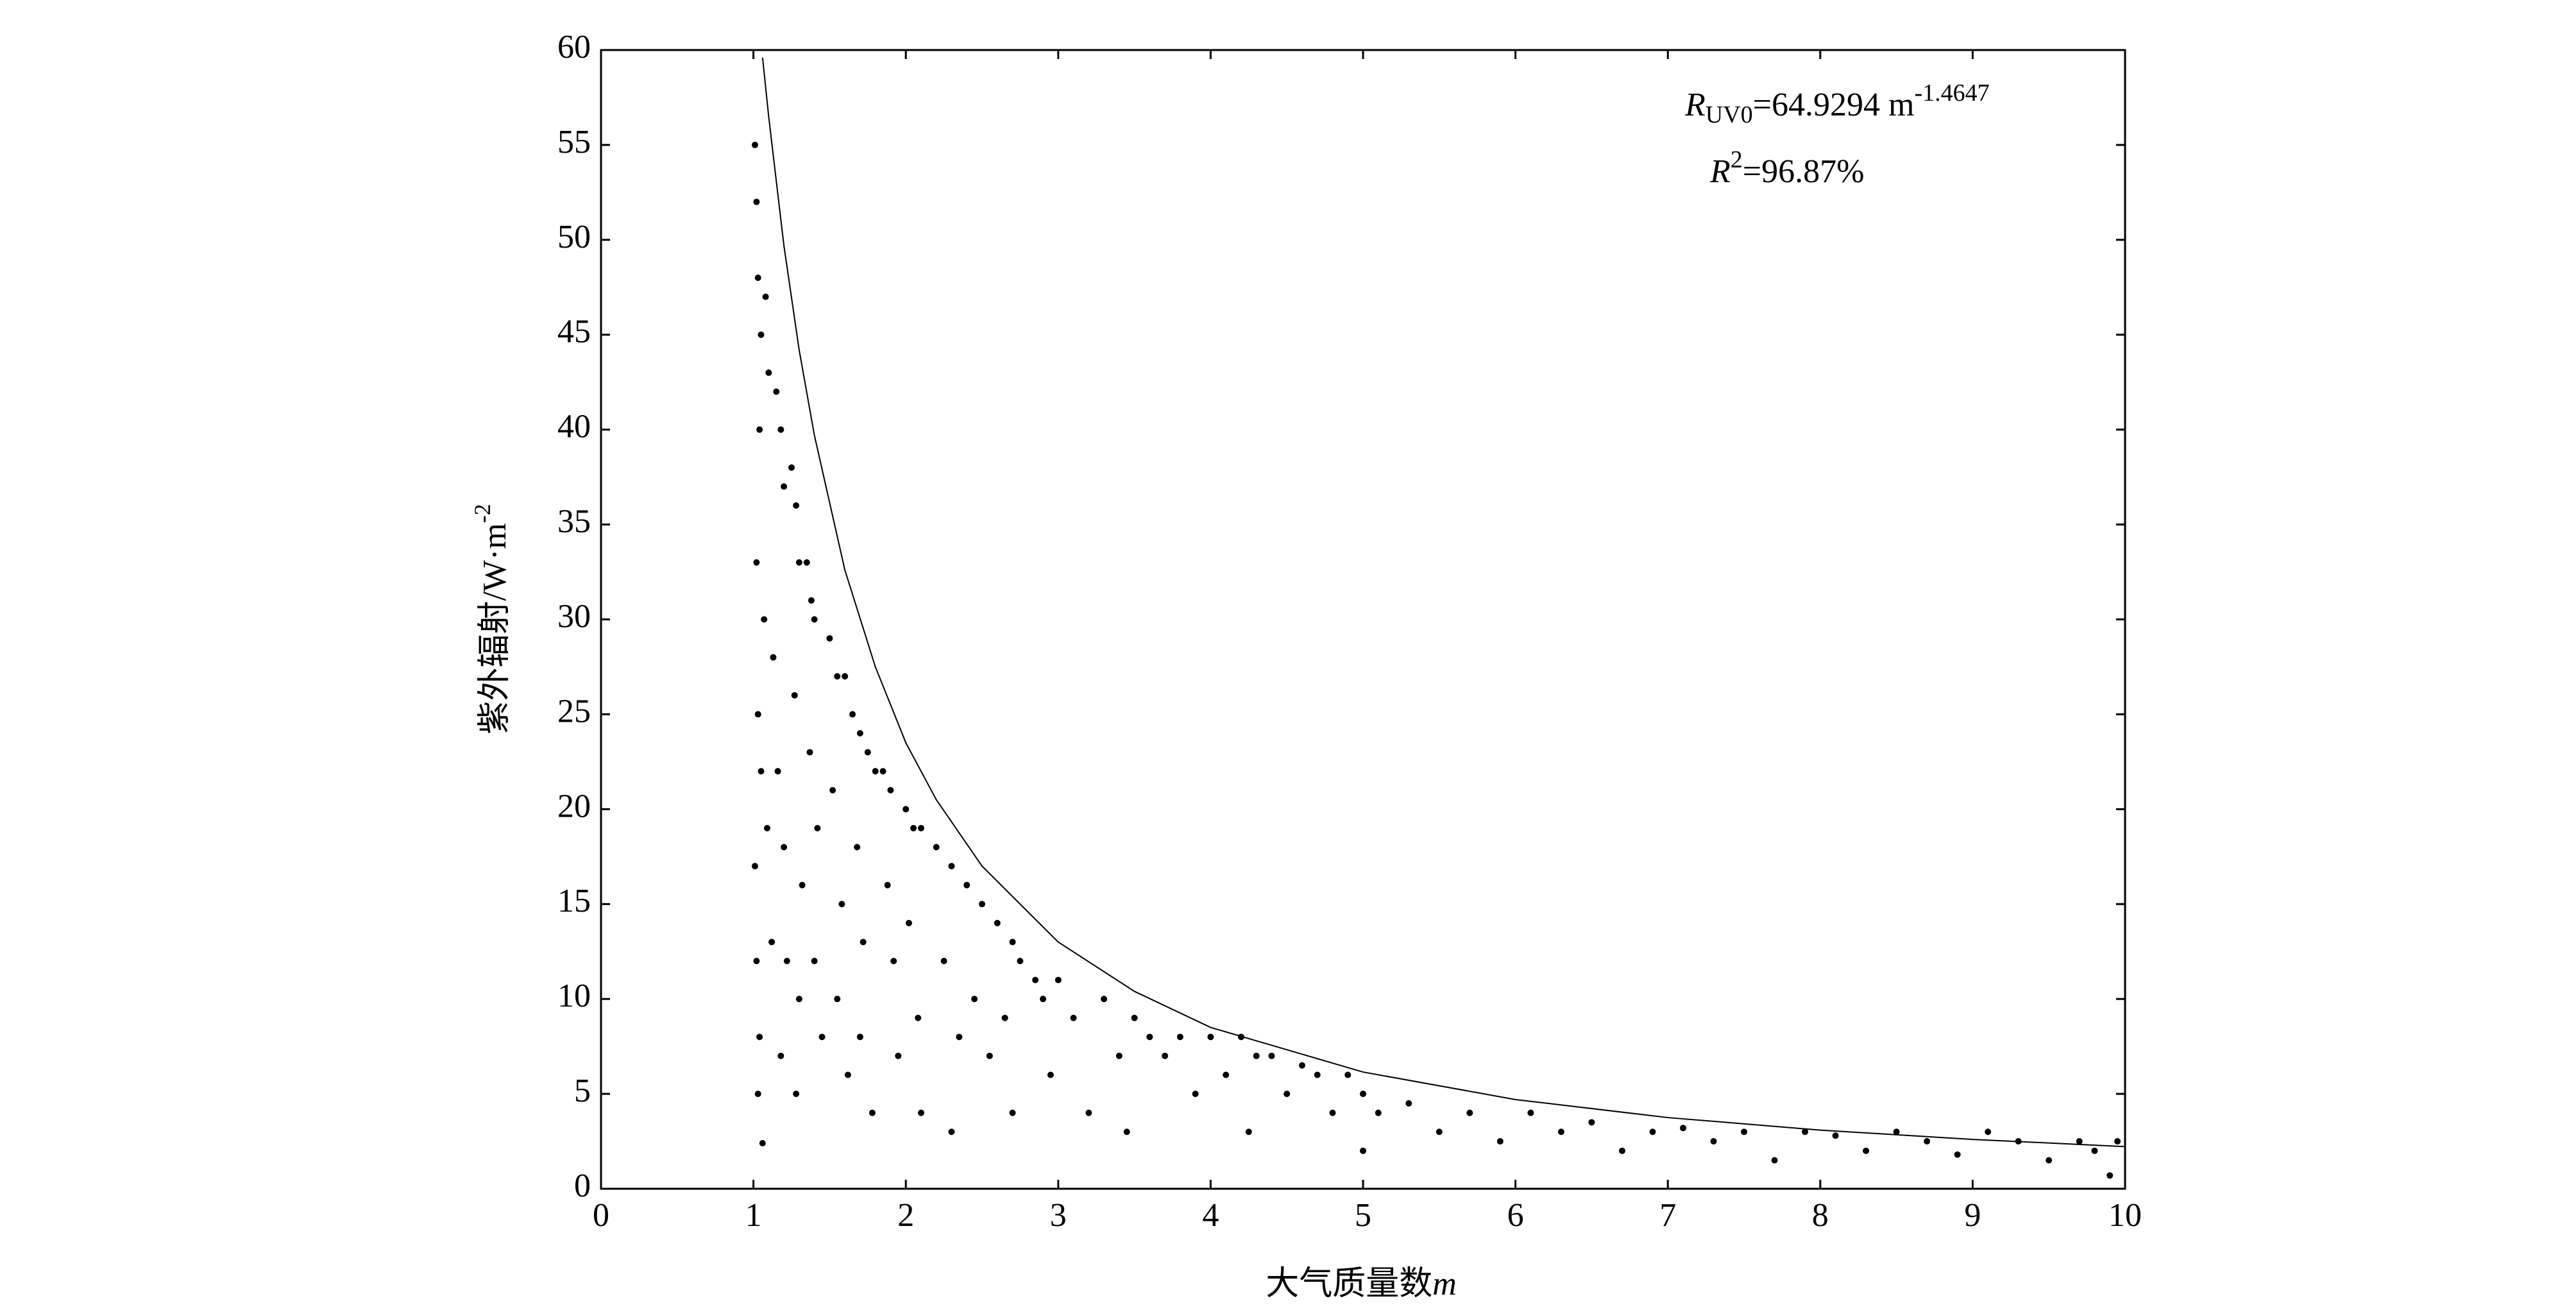  What do you see at coordinates (601, 1215) in the screenshot?
I see `x-tick-label: 0` at bounding box center [601, 1215].